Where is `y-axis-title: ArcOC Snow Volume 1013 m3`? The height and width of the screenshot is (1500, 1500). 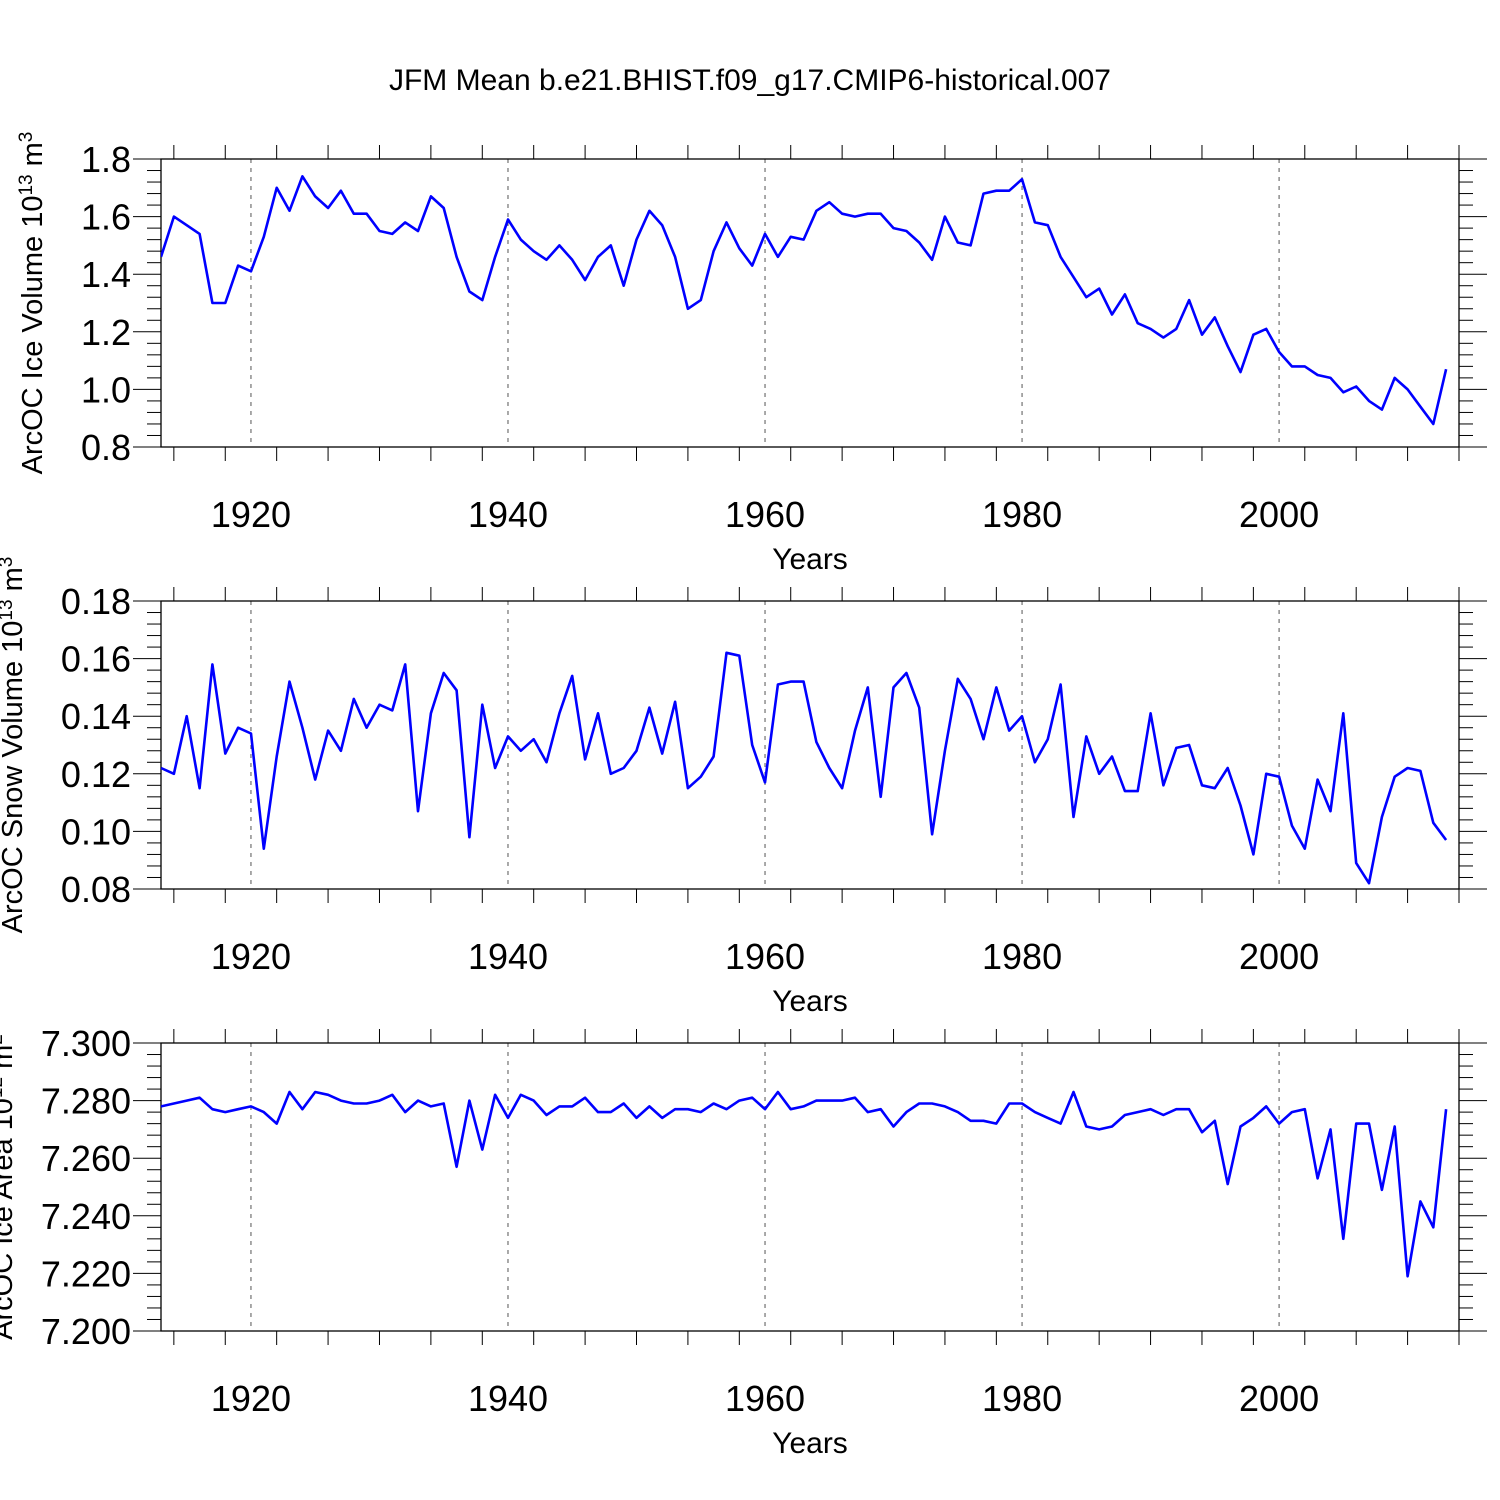 y-axis-title: ArcOC Snow Volume 1013 m3 is located at coordinates (14, 745).